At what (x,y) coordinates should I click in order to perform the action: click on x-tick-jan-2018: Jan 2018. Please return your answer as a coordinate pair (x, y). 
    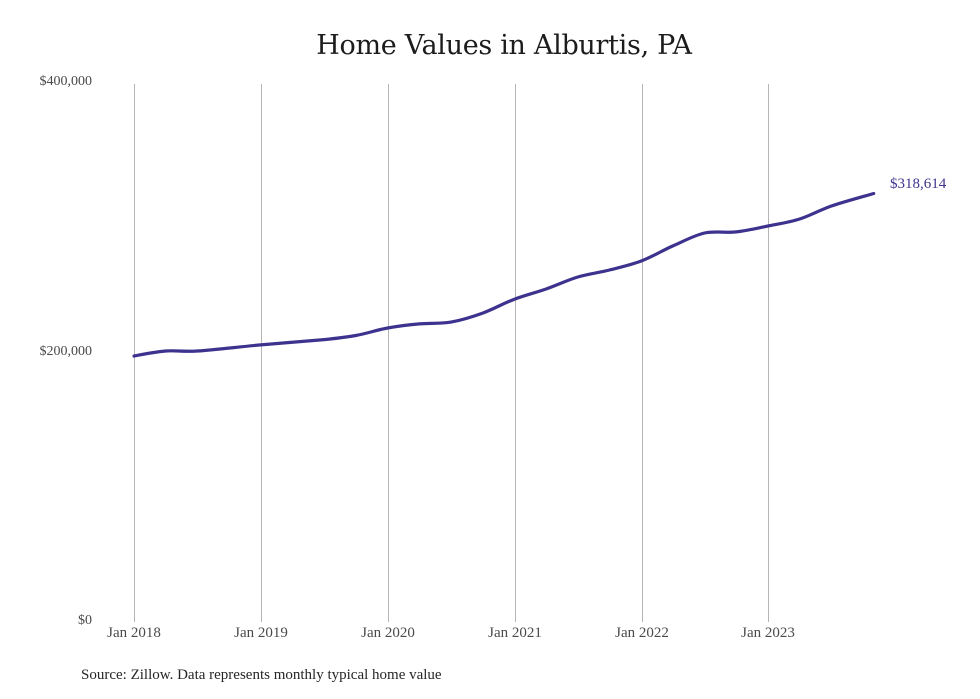
    Looking at the image, I should click on (134, 633).